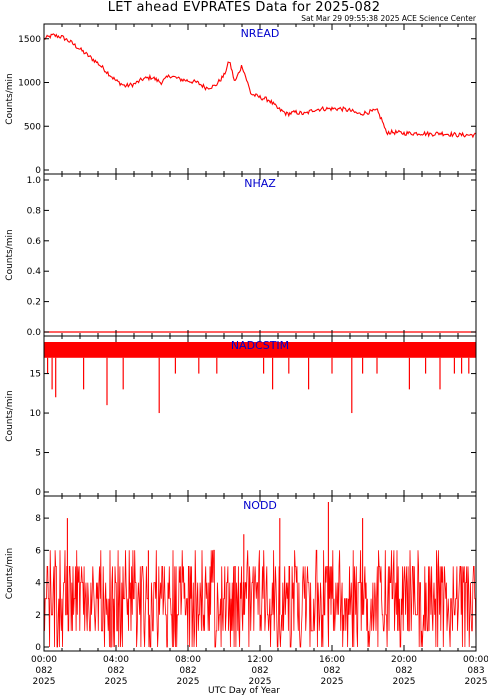 This screenshot has height=700, width=488. I want to click on y-tick-label: 0.4, so click(34, 272).